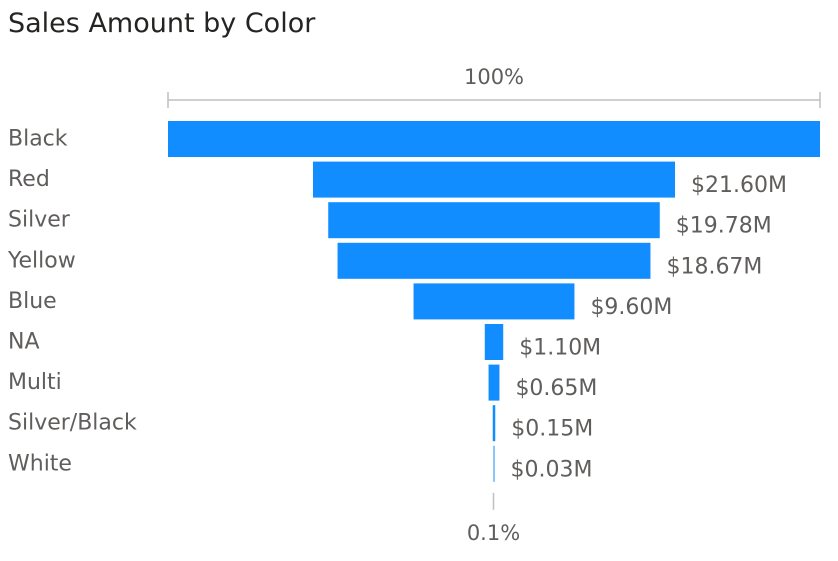  What do you see at coordinates (631, 307) in the screenshot?
I see `value-label-4: $9.60M` at bounding box center [631, 307].